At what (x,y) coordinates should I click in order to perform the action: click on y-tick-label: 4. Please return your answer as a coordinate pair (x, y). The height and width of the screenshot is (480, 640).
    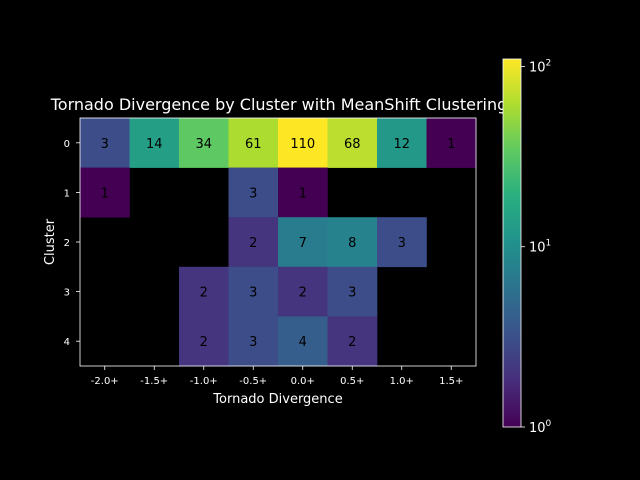
    Looking at the image, I should click on (67, 342).